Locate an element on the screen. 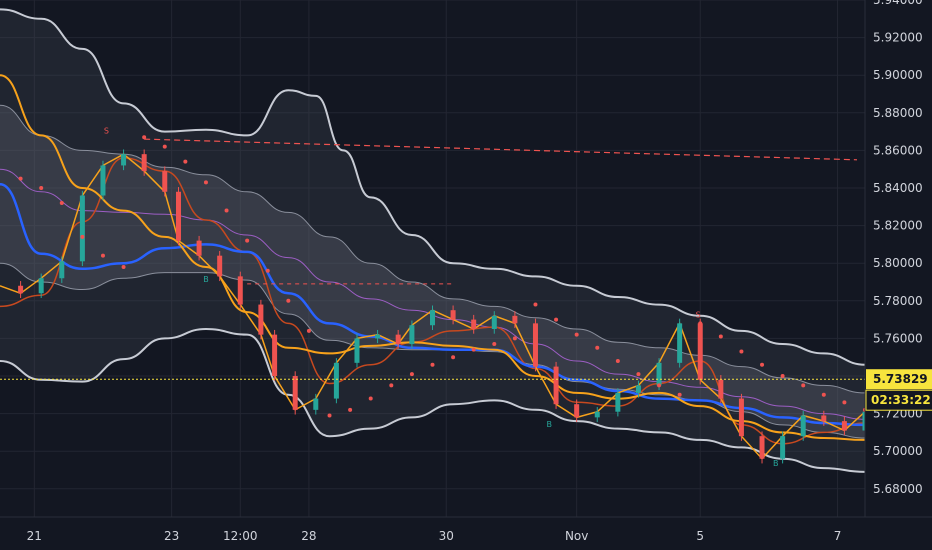 Image resolution: width=932 pixels, height=550 pixels. time-tick-6: 5 is located at coordinates (700, 536).